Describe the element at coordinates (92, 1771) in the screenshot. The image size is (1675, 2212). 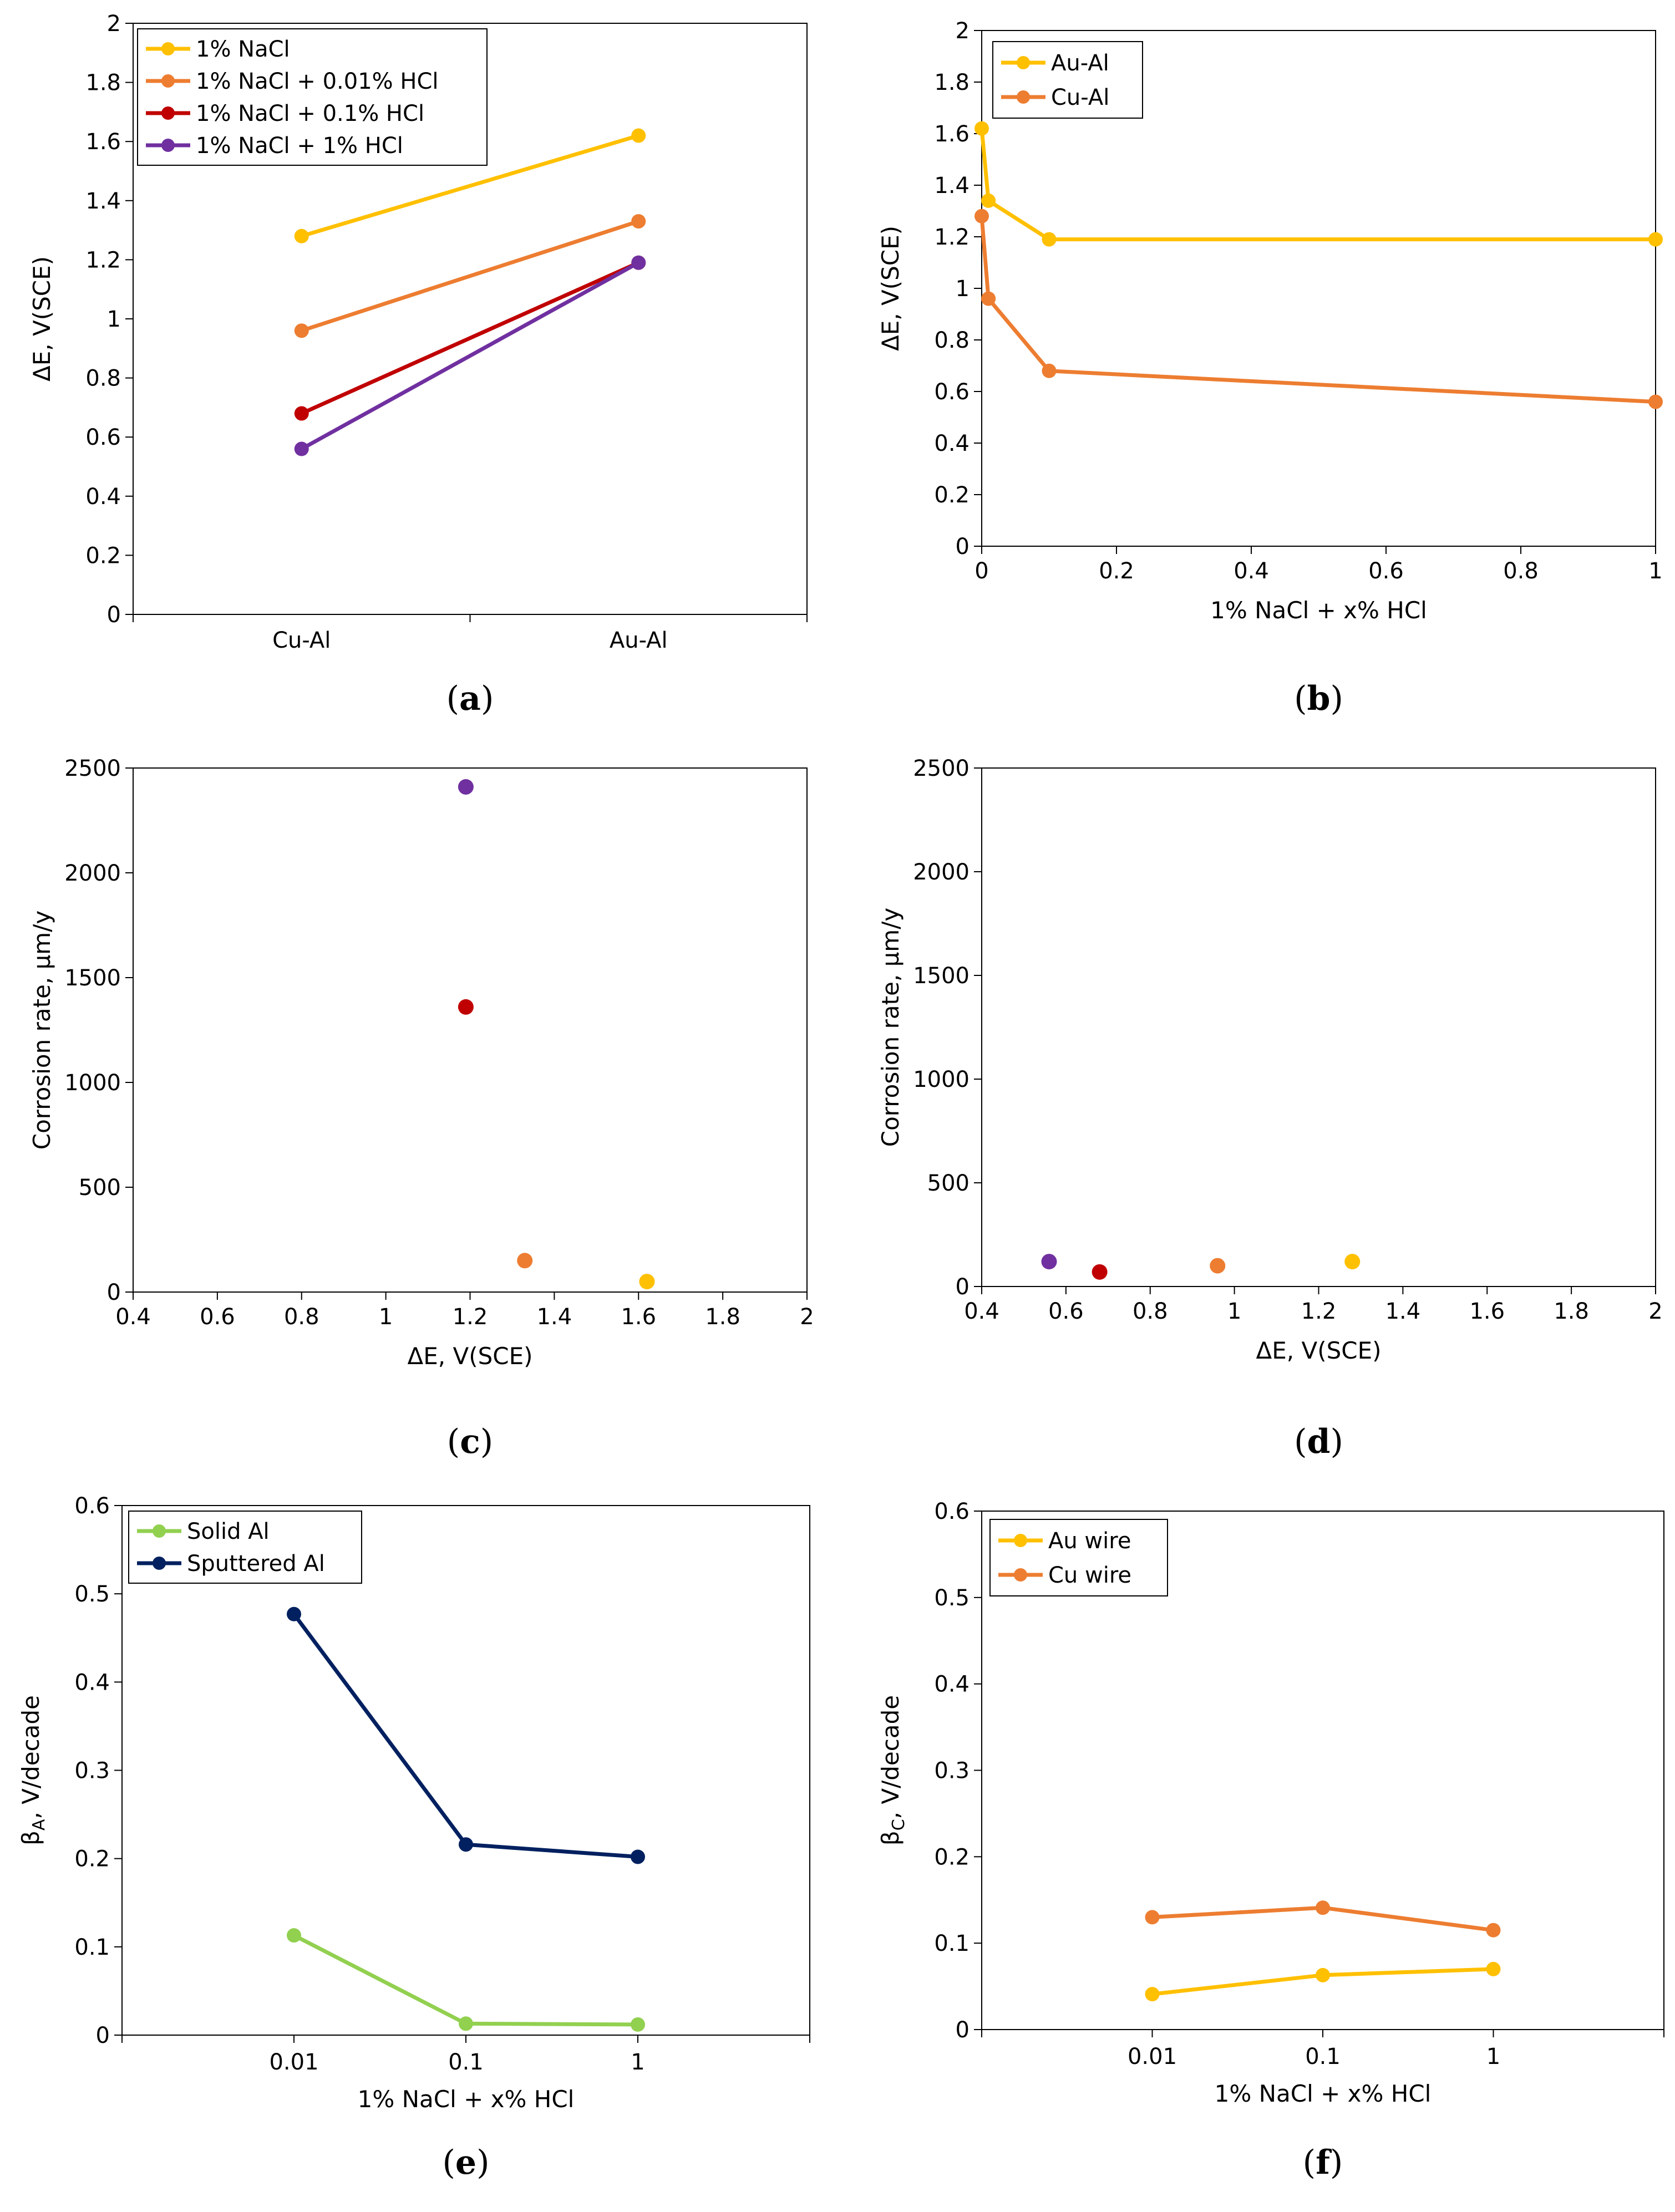
I see `y-tick-label: 0.3` at that location.